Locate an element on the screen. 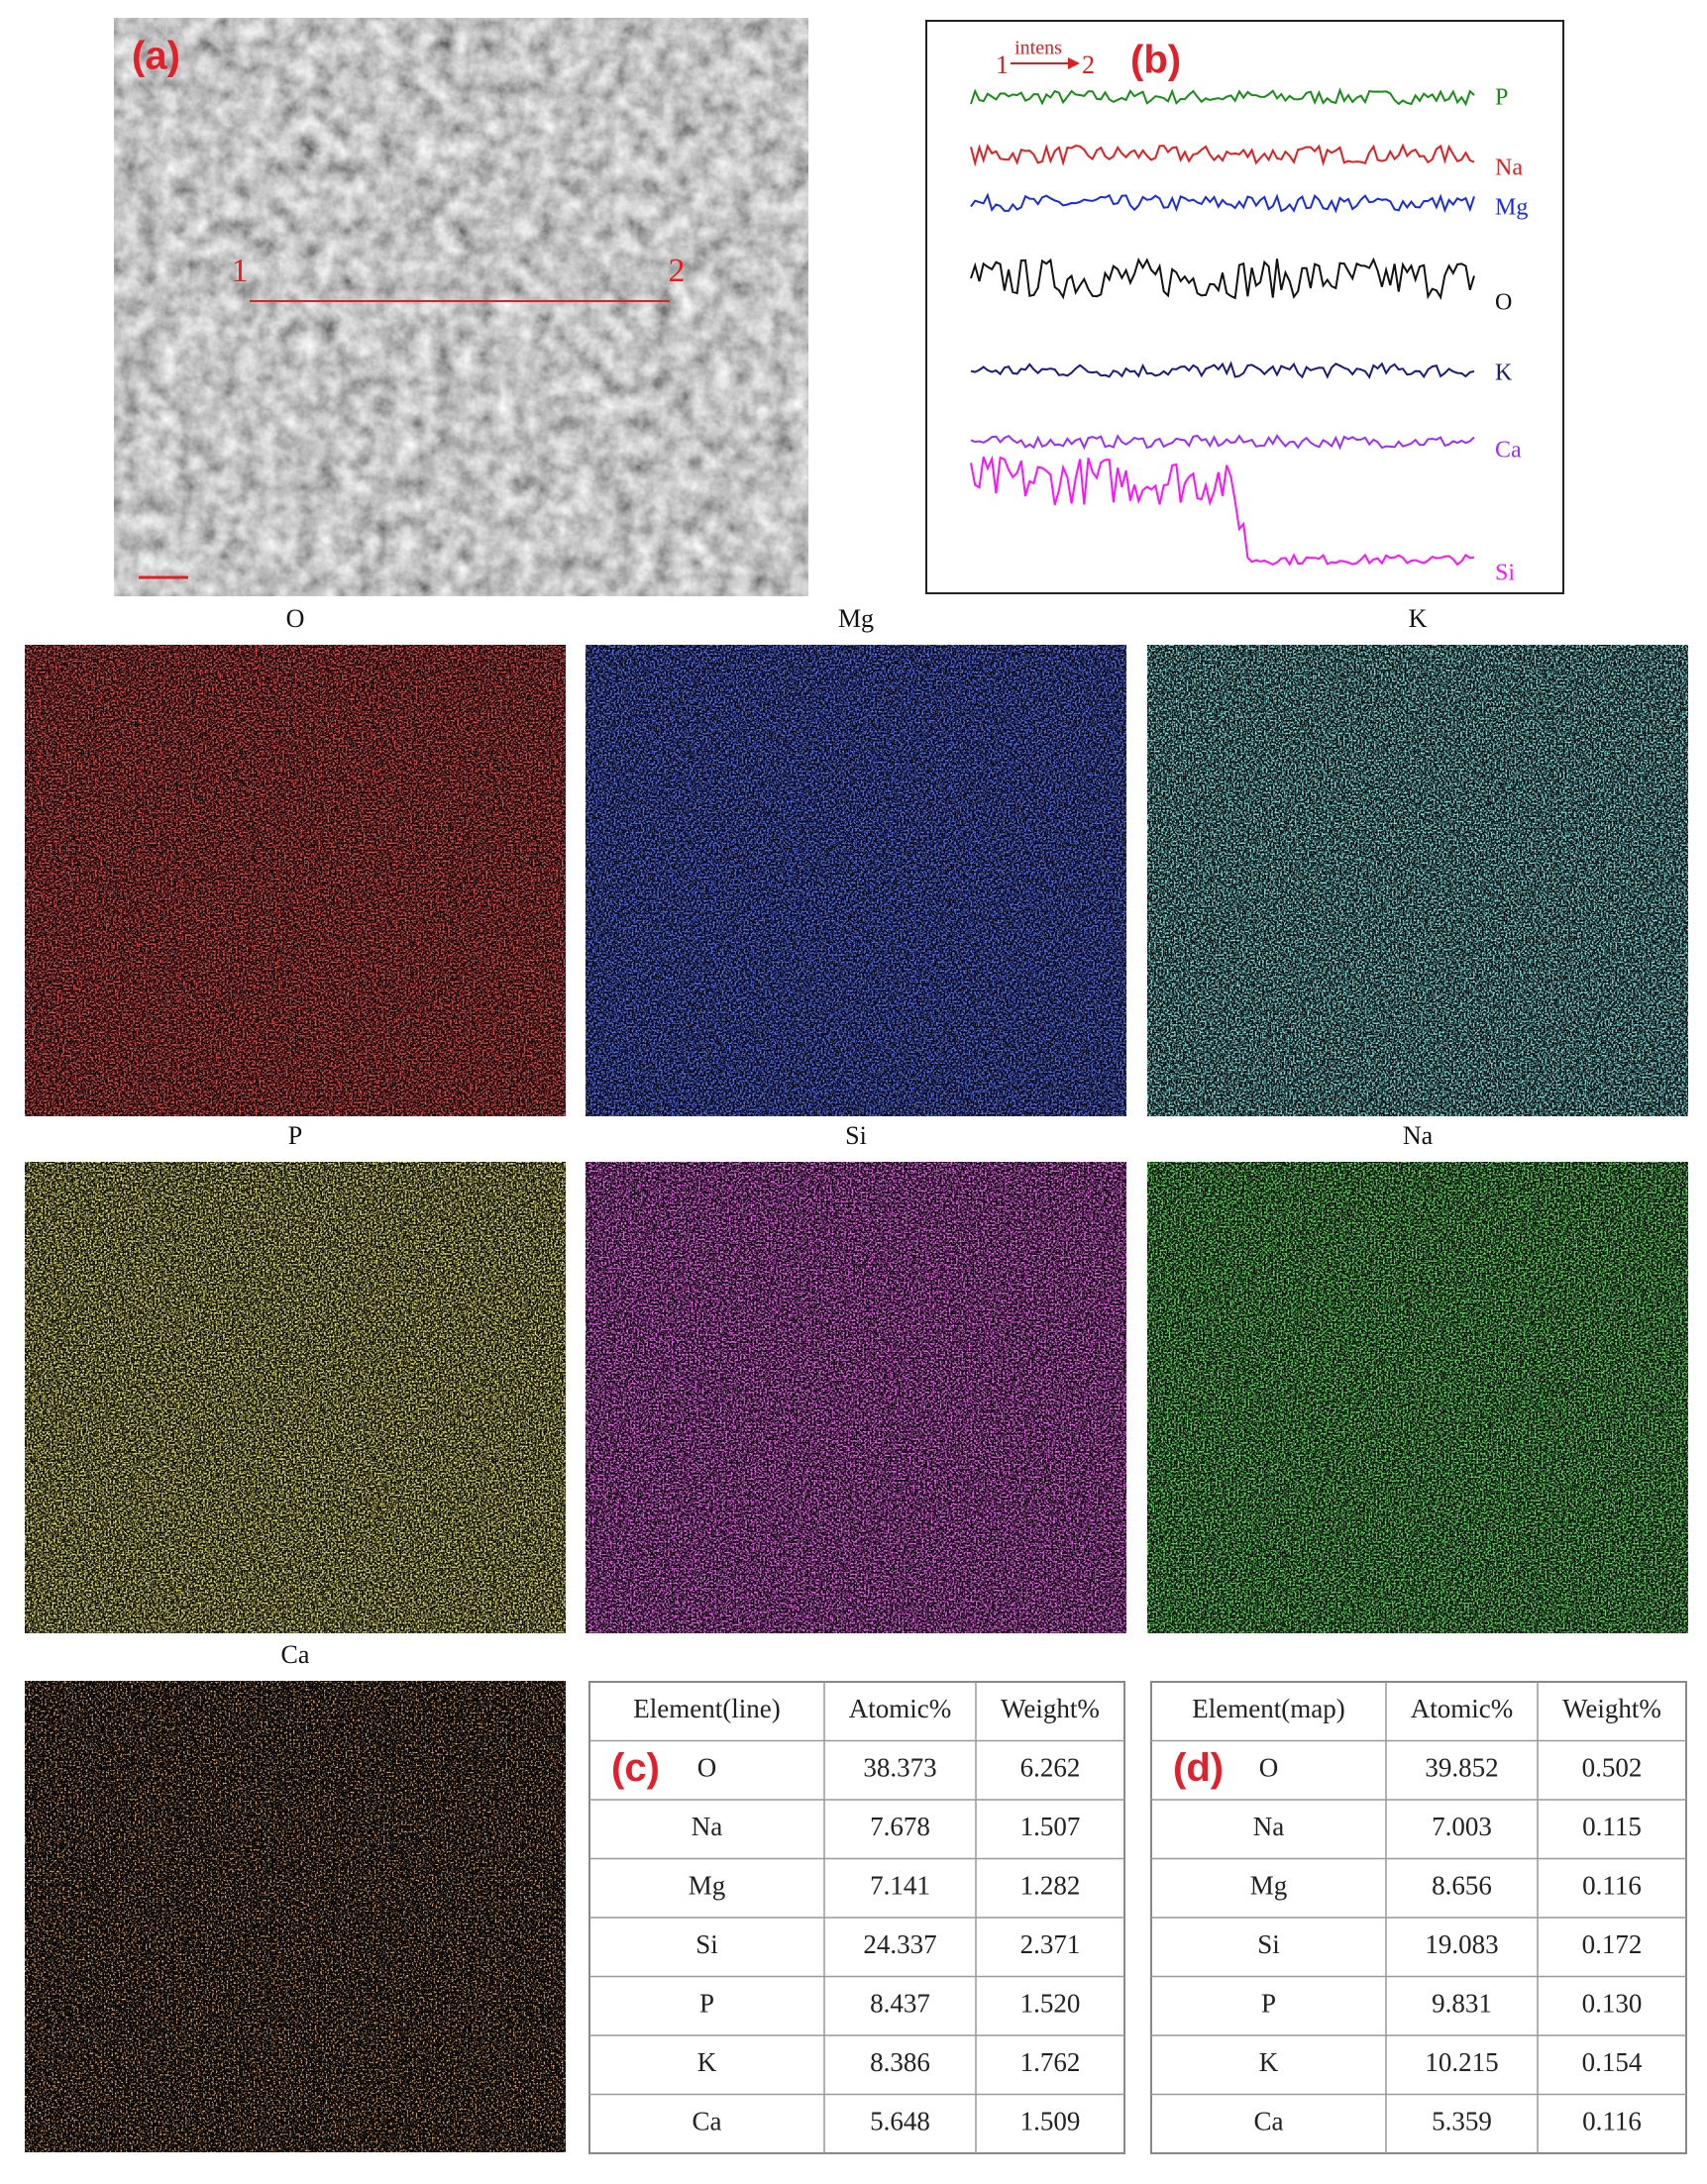 This screenshot has height=2184, width=1707. sem-texture is located at coordinates (461, 307).